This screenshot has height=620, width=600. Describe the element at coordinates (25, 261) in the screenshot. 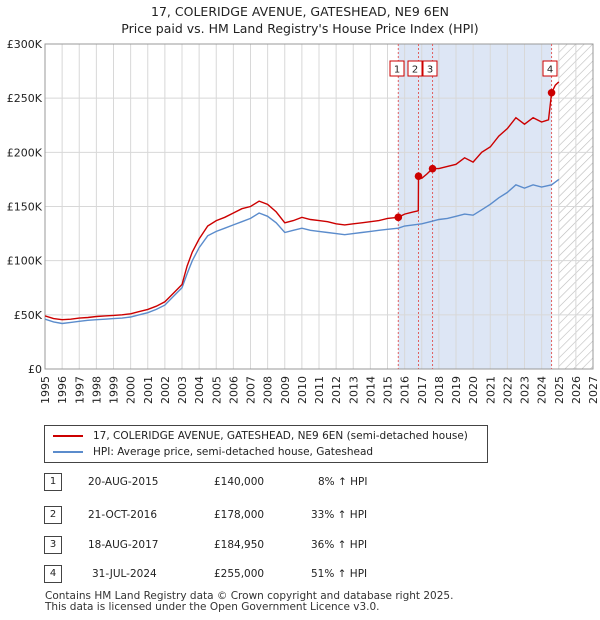

I see `y-tick-label: £100K` at that location.